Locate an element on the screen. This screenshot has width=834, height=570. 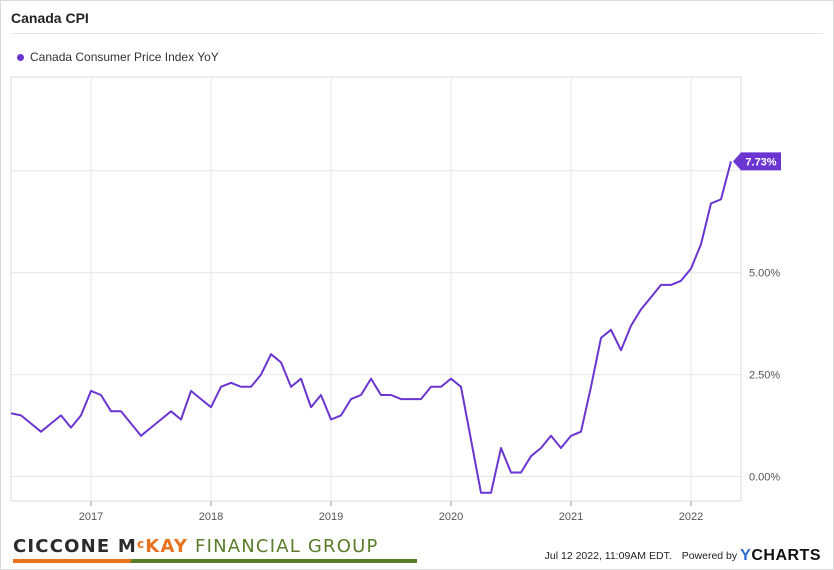
ciccone-mckay-logo: CICCONE McKAY FINANCIAL GROUP is located at coordinates (215, 548).